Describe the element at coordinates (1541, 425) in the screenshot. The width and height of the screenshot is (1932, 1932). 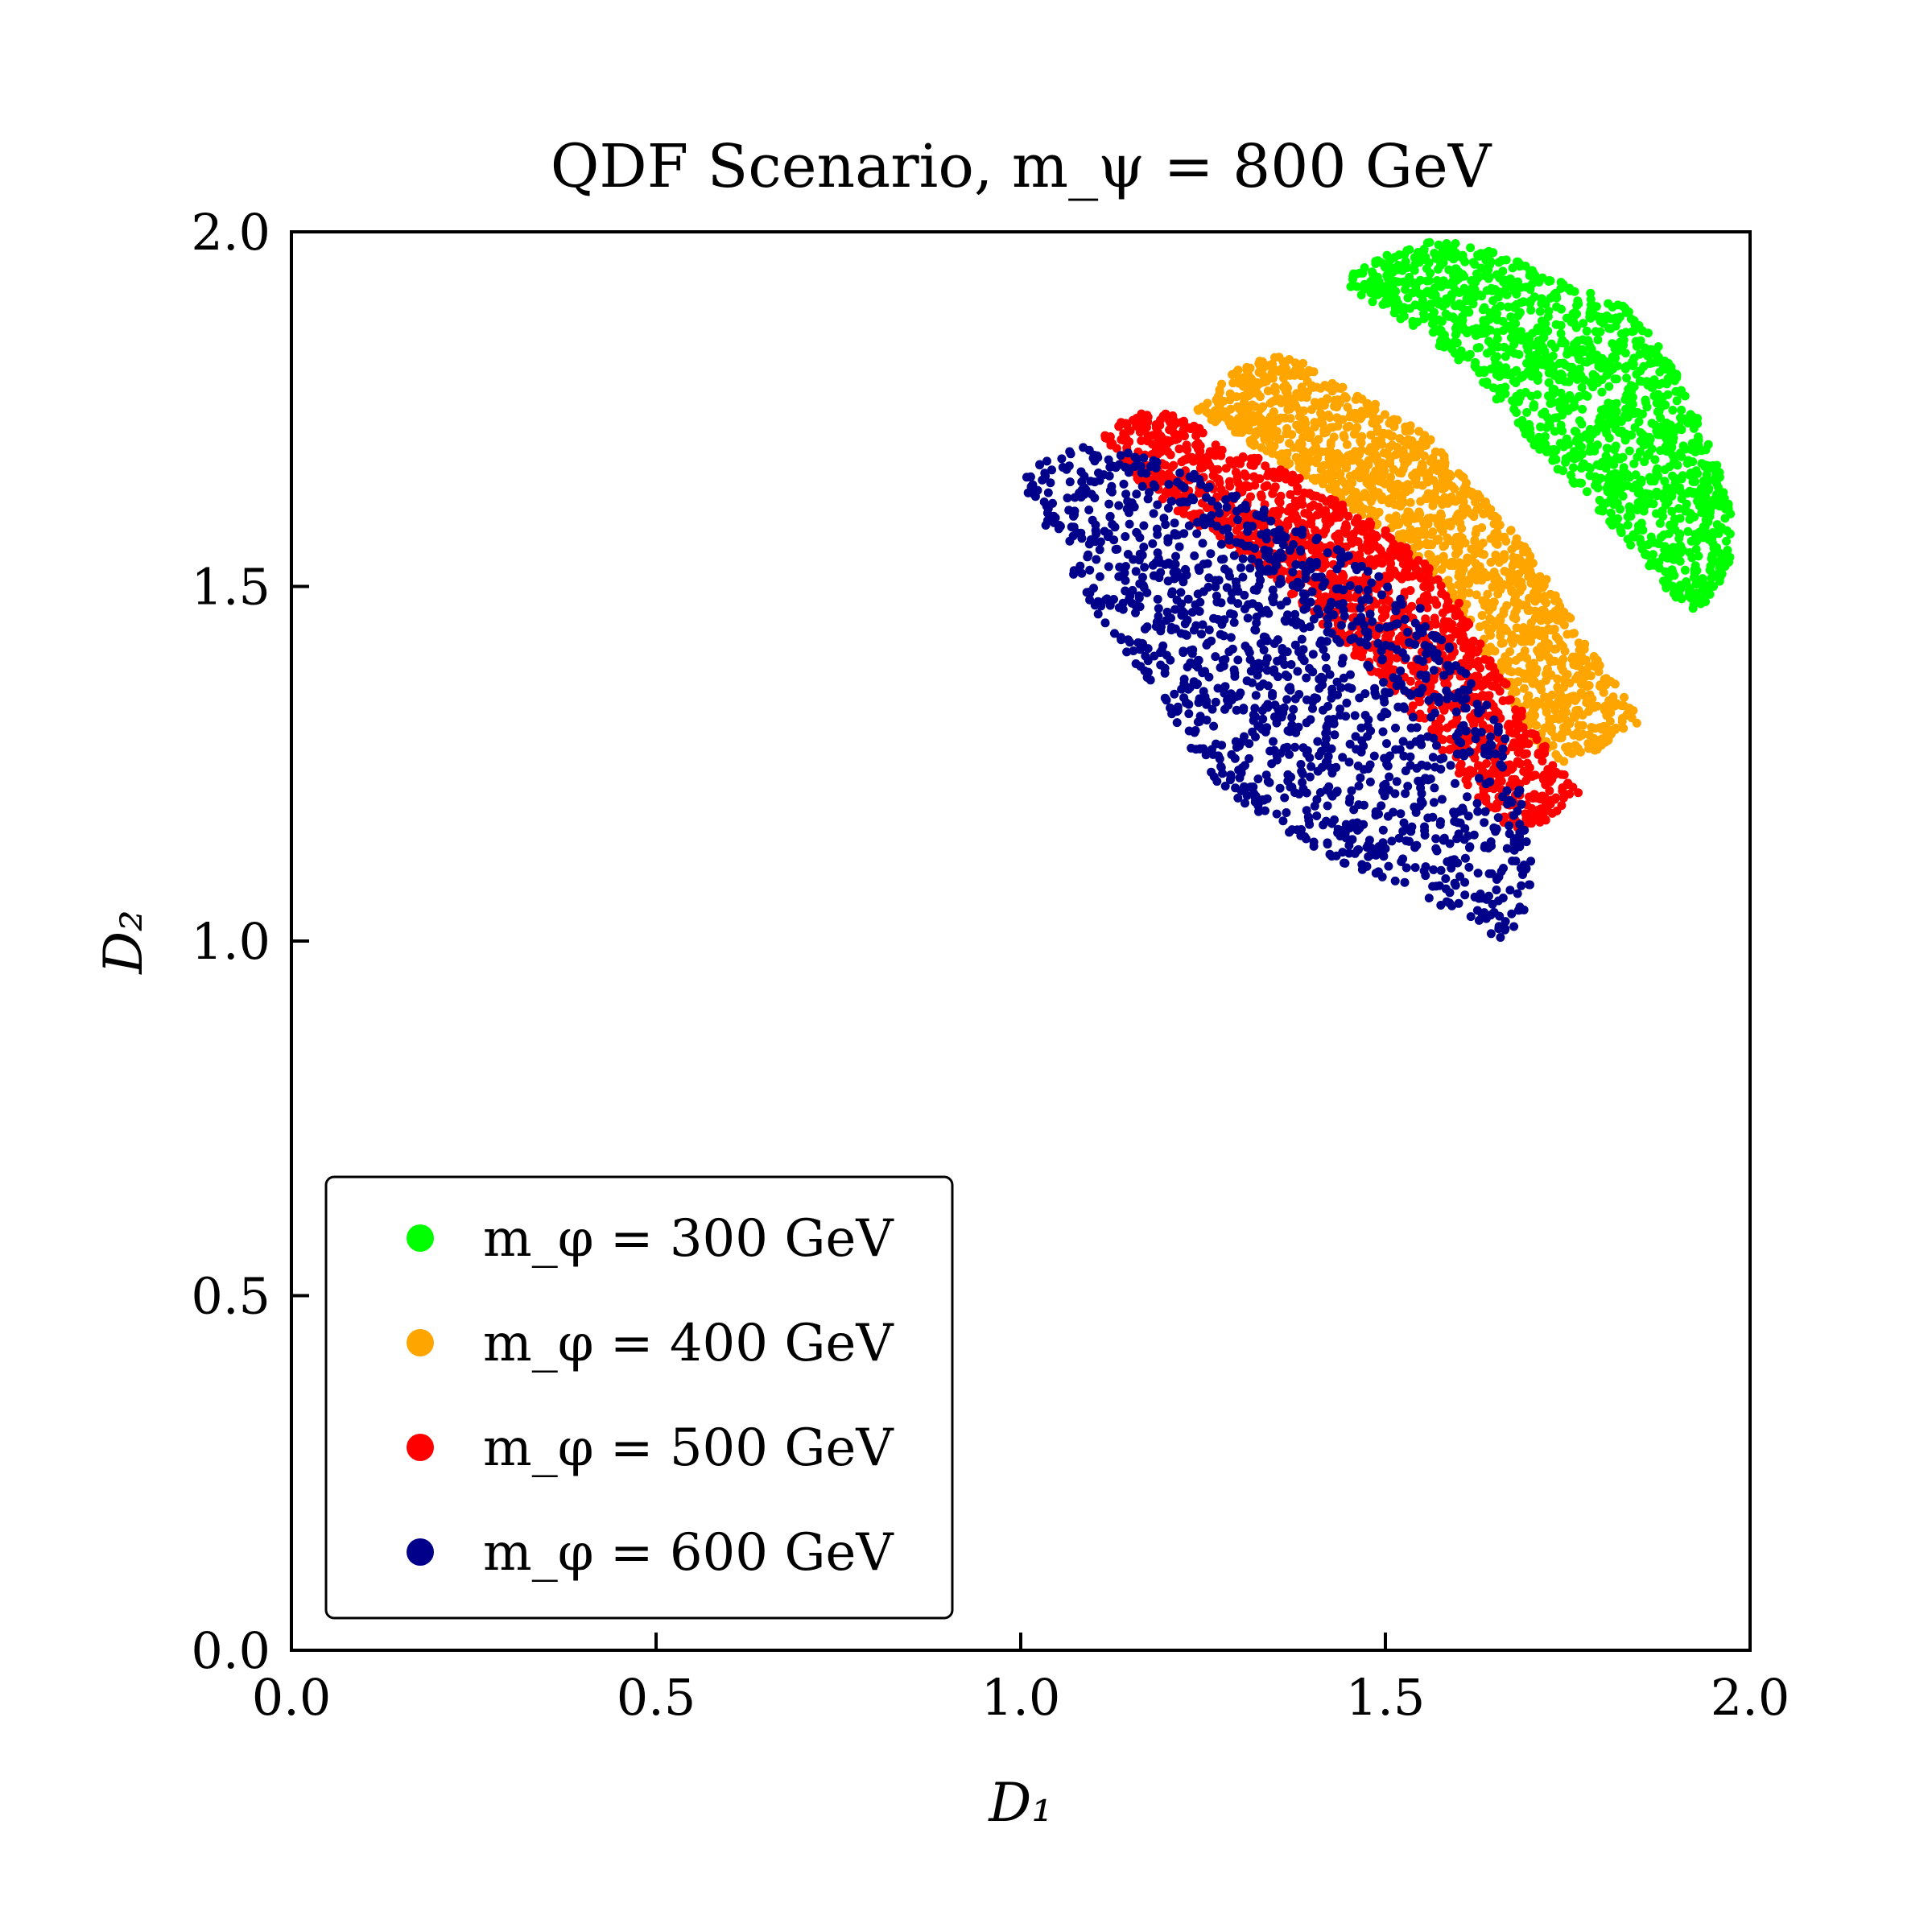
I see `series-1-points` at that location.